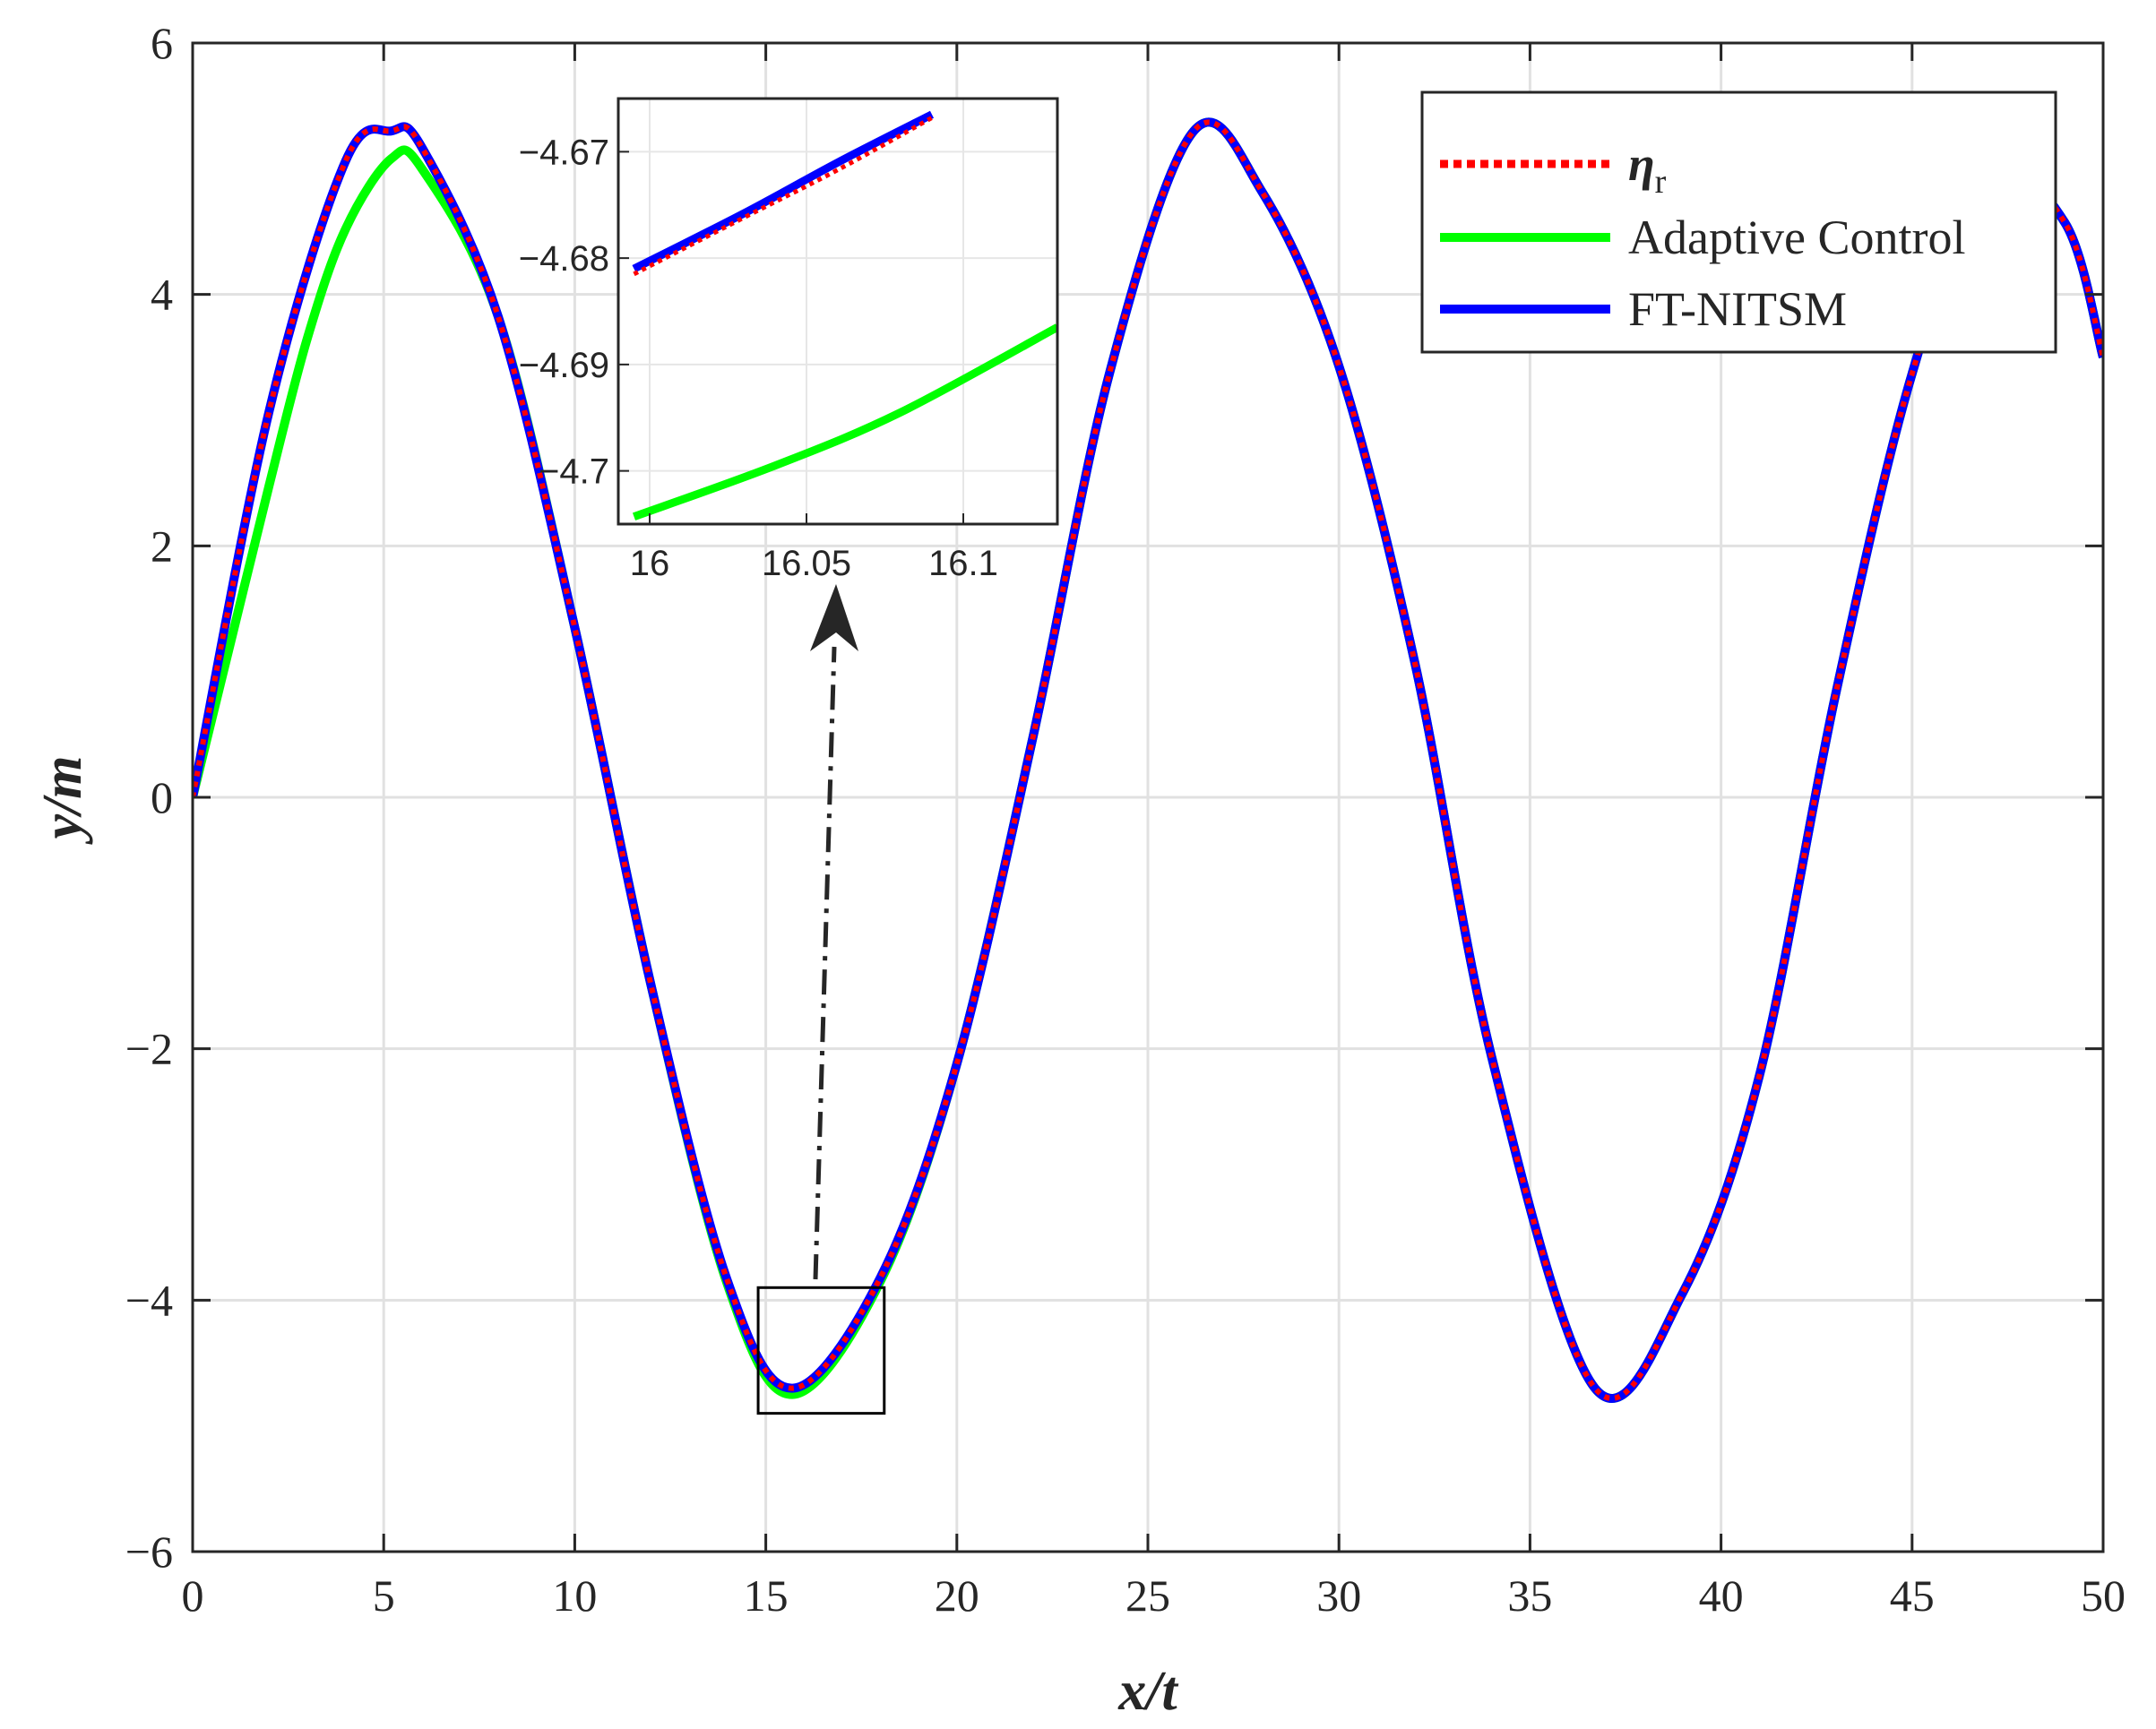 This screenshot has width=2156, height=1729. I want to click on zoom-arrow-head, so click(834, 618).